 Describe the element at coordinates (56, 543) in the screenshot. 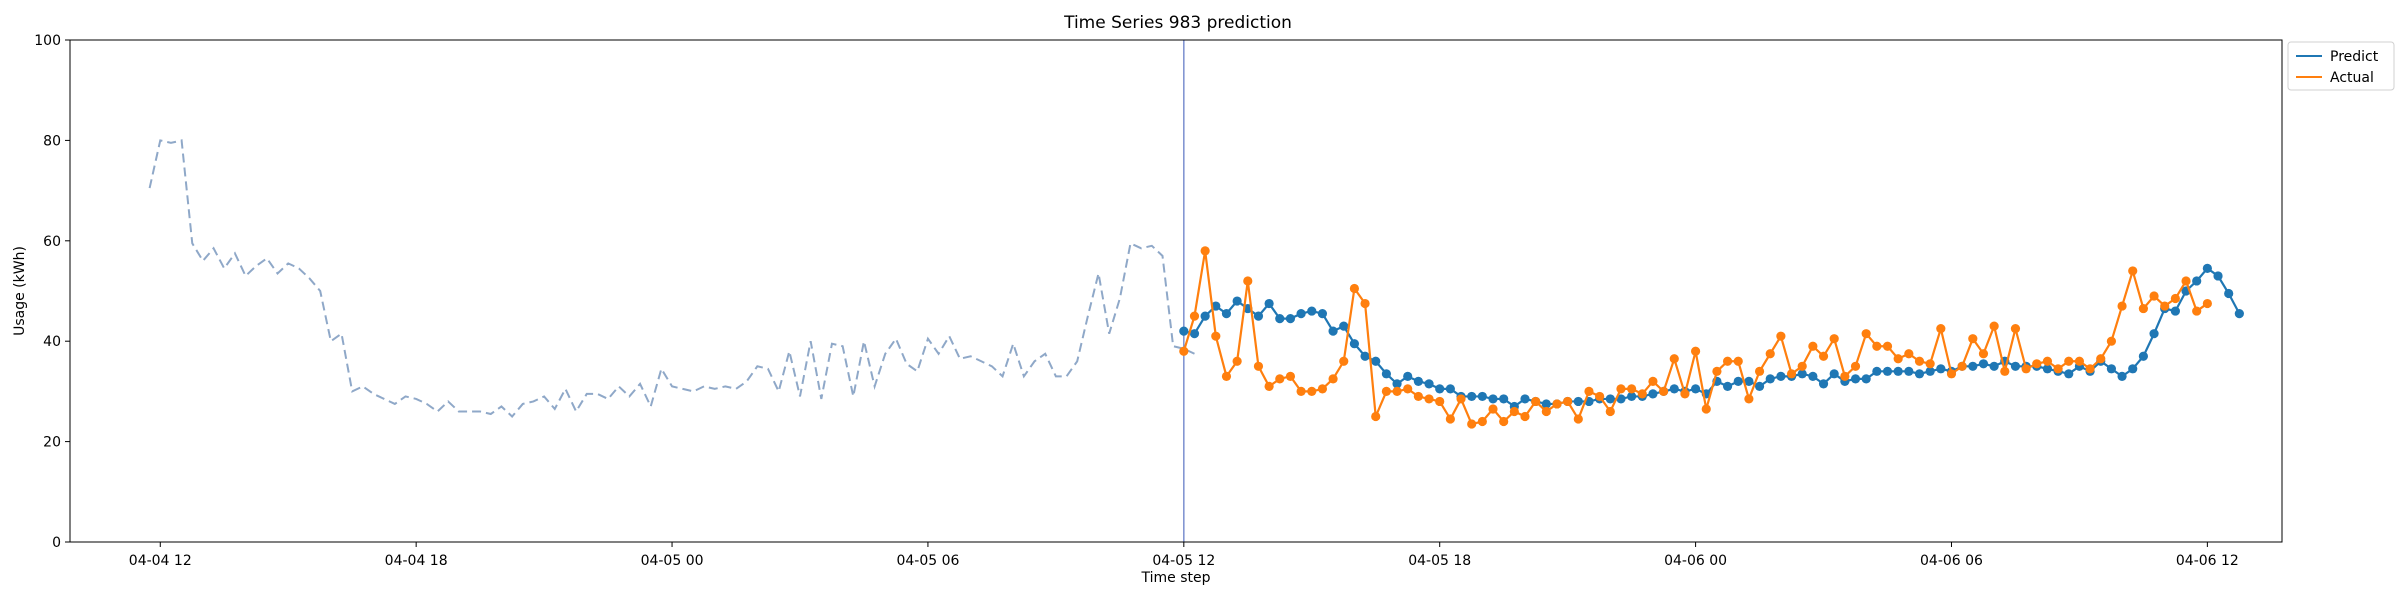

I see `y-tick-label: 0` at that location.